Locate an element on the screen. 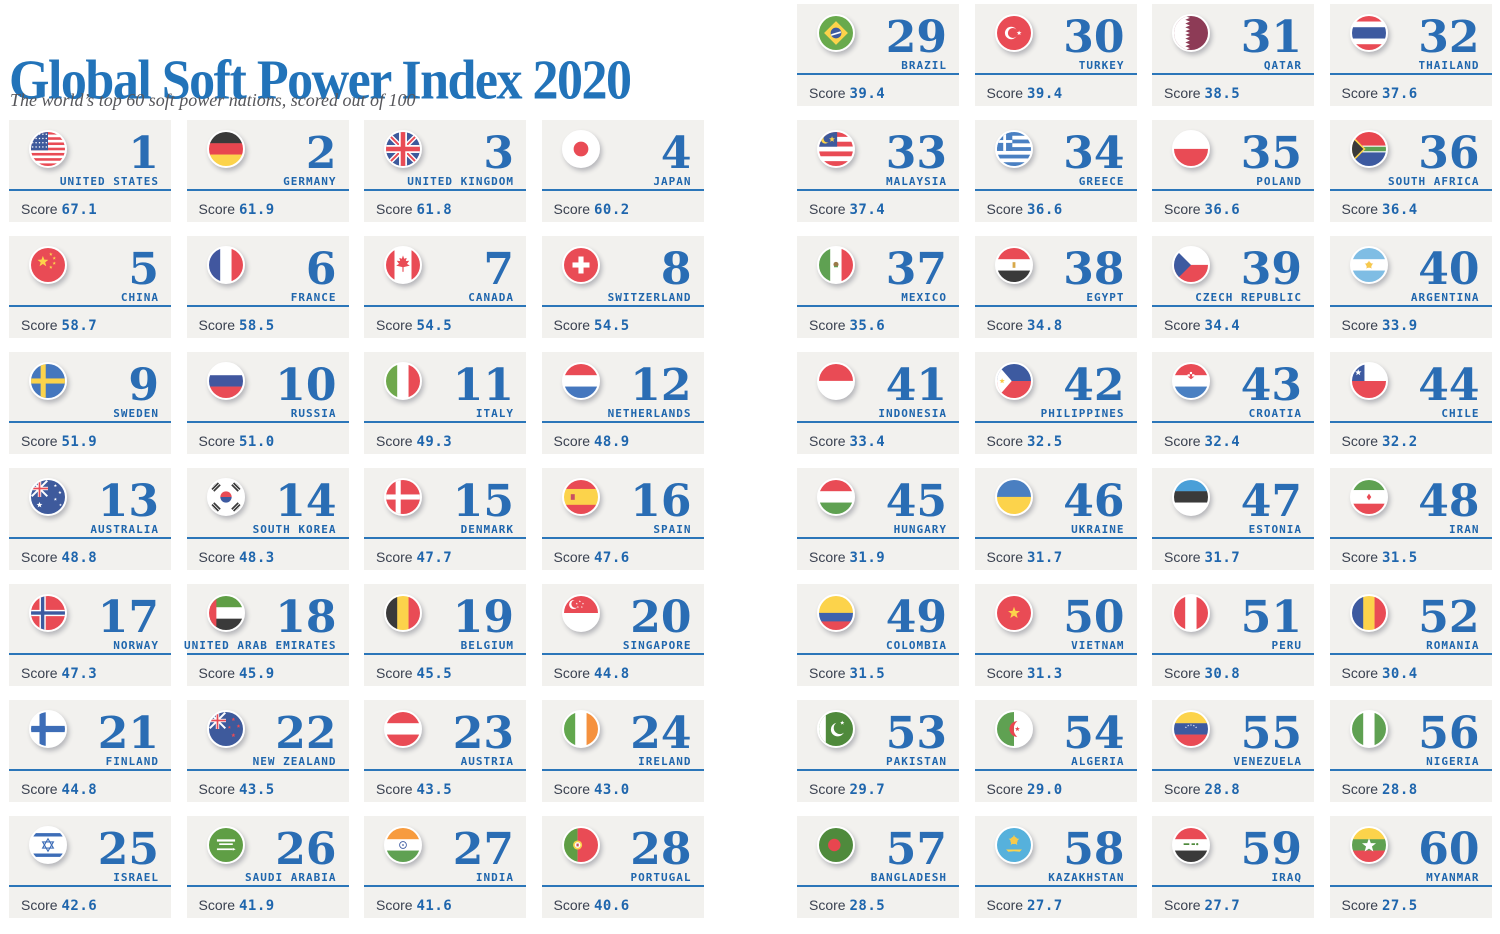 The image size is (1500, 934). country-name: CROATIA is located at coordinates (1275, 413).